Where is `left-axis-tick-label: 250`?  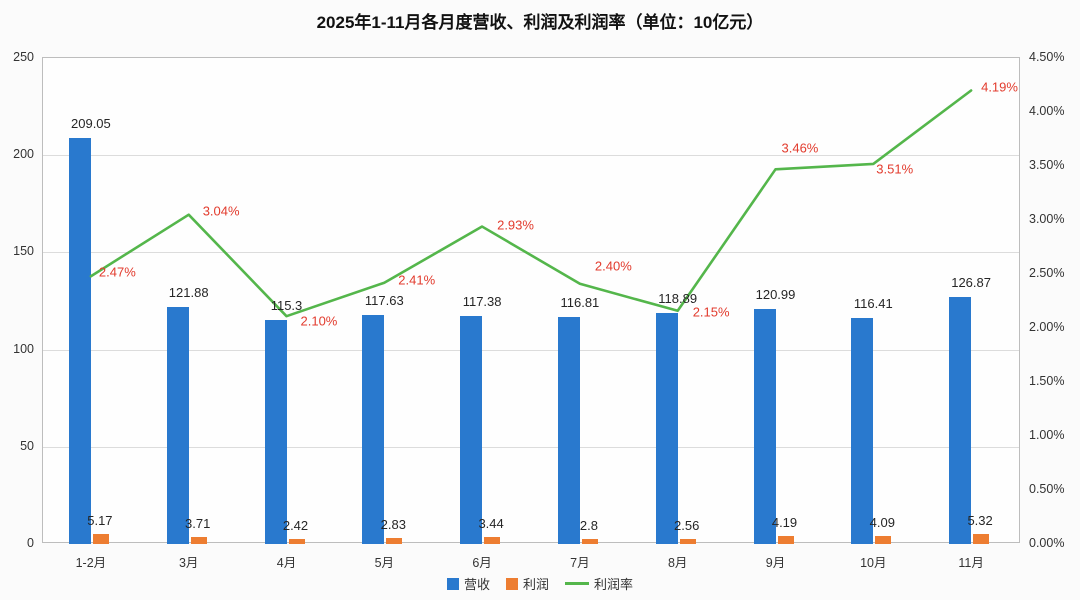
left-axis-tick-label: 250 is located at coordinates (23, 57).